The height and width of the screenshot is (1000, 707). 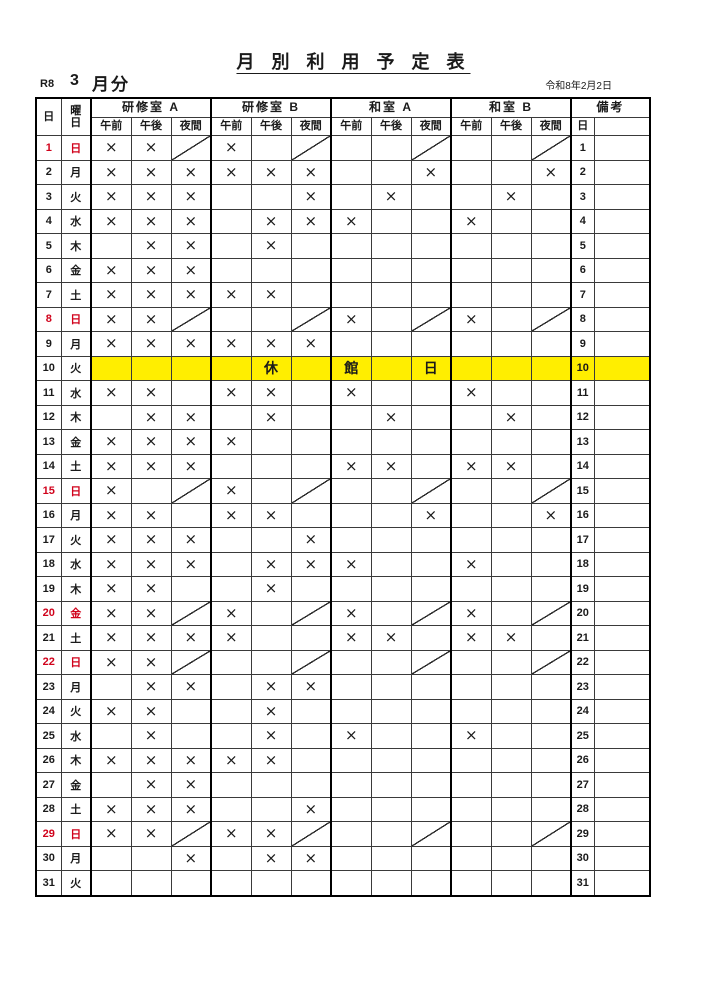 What do you see at coordinates (191, 662) in the screenshot?
I see `cell-training-a-evening-unavailable` at bounding box center [191, 662].